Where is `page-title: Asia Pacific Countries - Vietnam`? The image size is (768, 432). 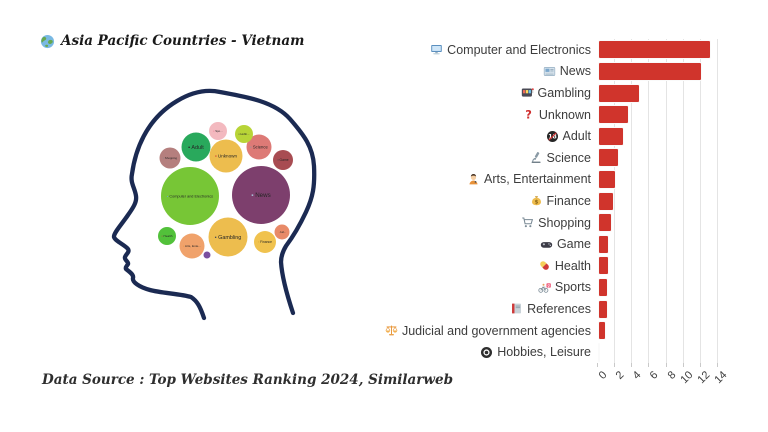
page-title: Asia Pacific Countries - Vietnam is located at coordinates (172, 41).